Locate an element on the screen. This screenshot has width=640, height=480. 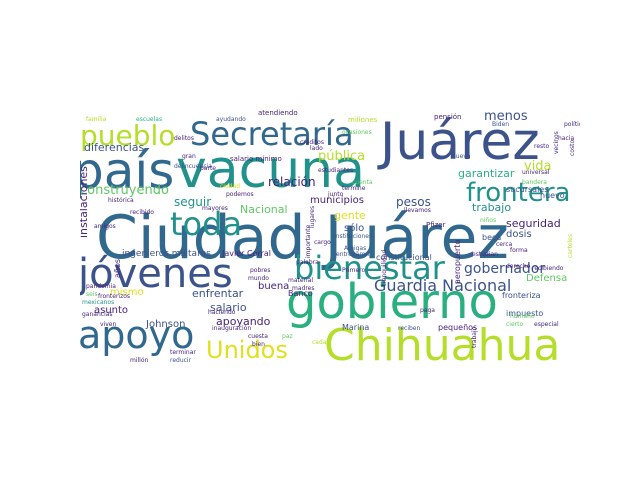
word-derecho: derecho is located at coordinates (518, 266).